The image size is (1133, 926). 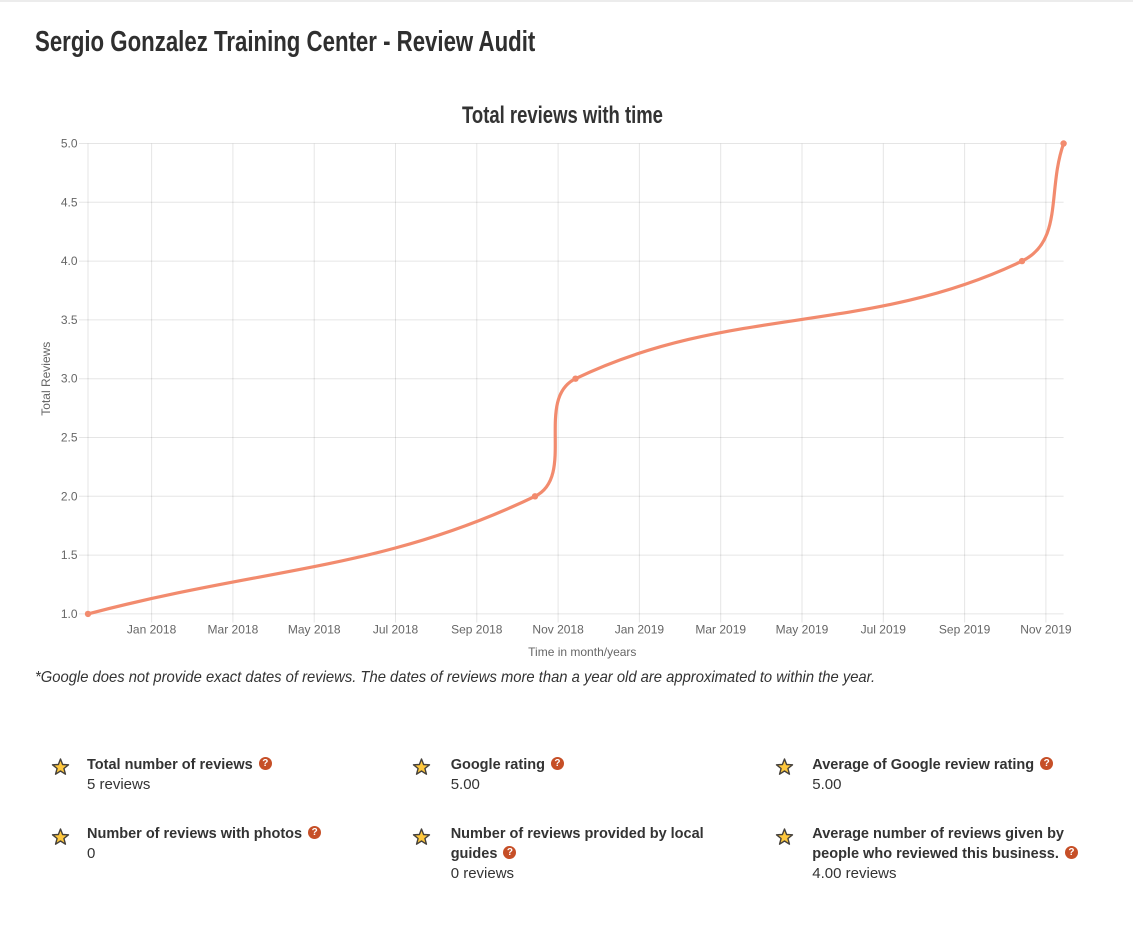 I want to click on svg-text: Time in month/years, so click(x=582, y=652).